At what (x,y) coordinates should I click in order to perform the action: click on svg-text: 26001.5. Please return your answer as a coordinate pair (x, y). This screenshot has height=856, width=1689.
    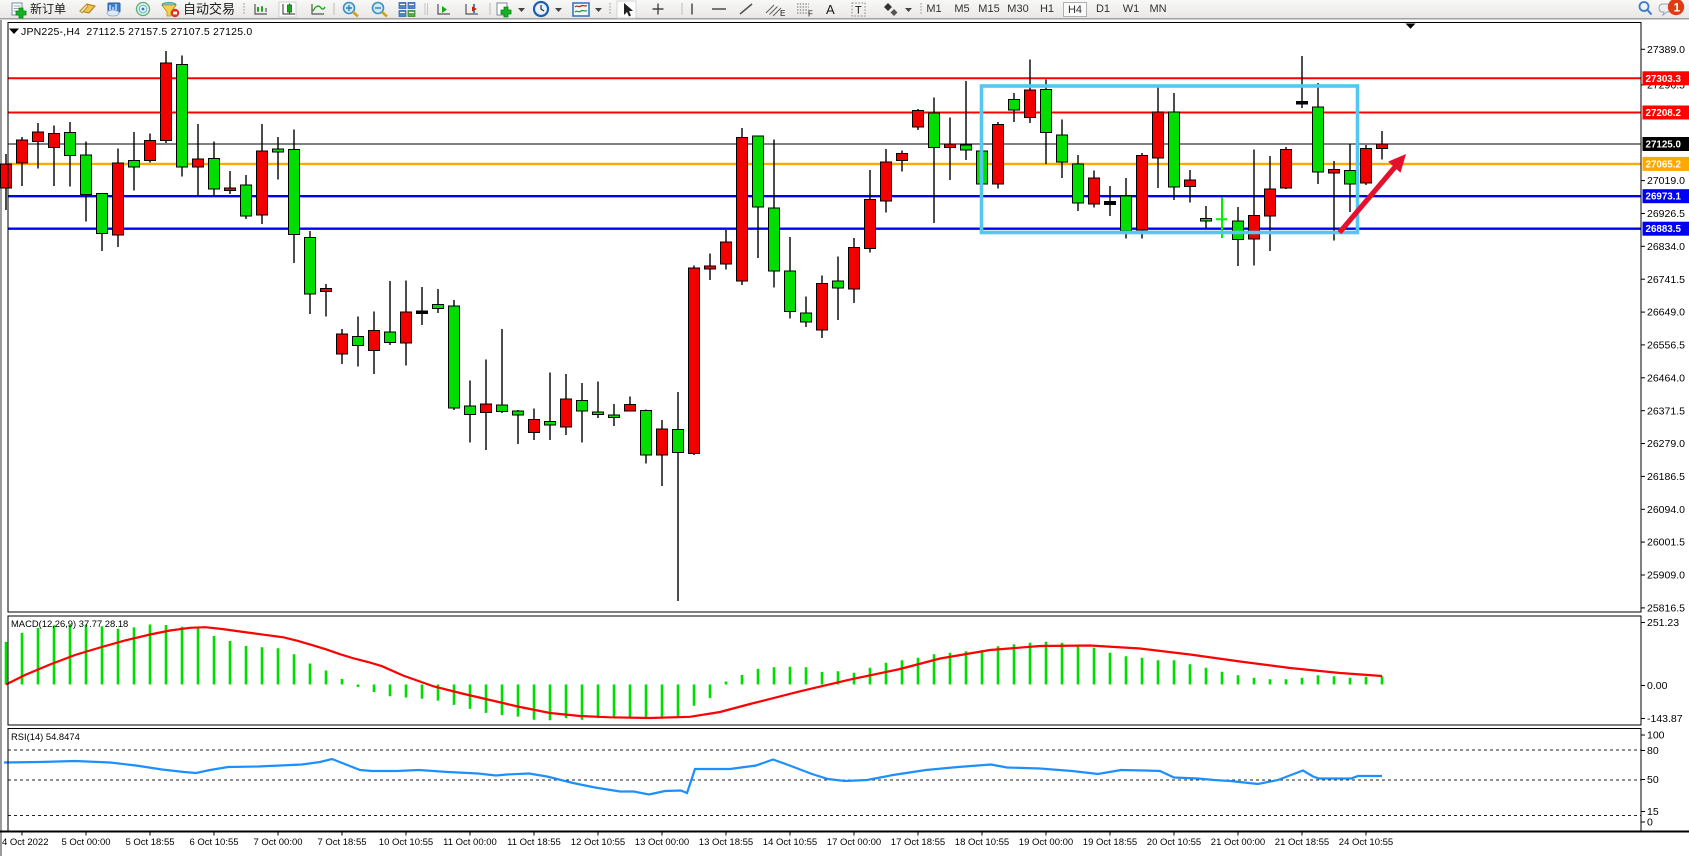
    Looking at the image, I should click on (1666, 543).